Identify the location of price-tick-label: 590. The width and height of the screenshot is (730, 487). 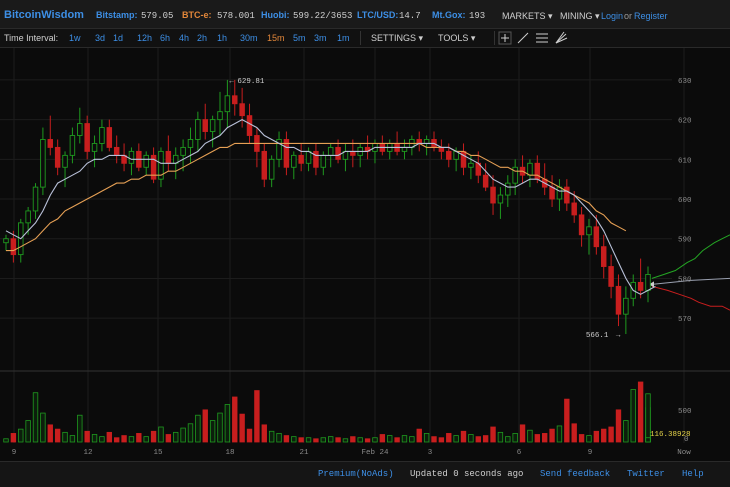
(685, 241).